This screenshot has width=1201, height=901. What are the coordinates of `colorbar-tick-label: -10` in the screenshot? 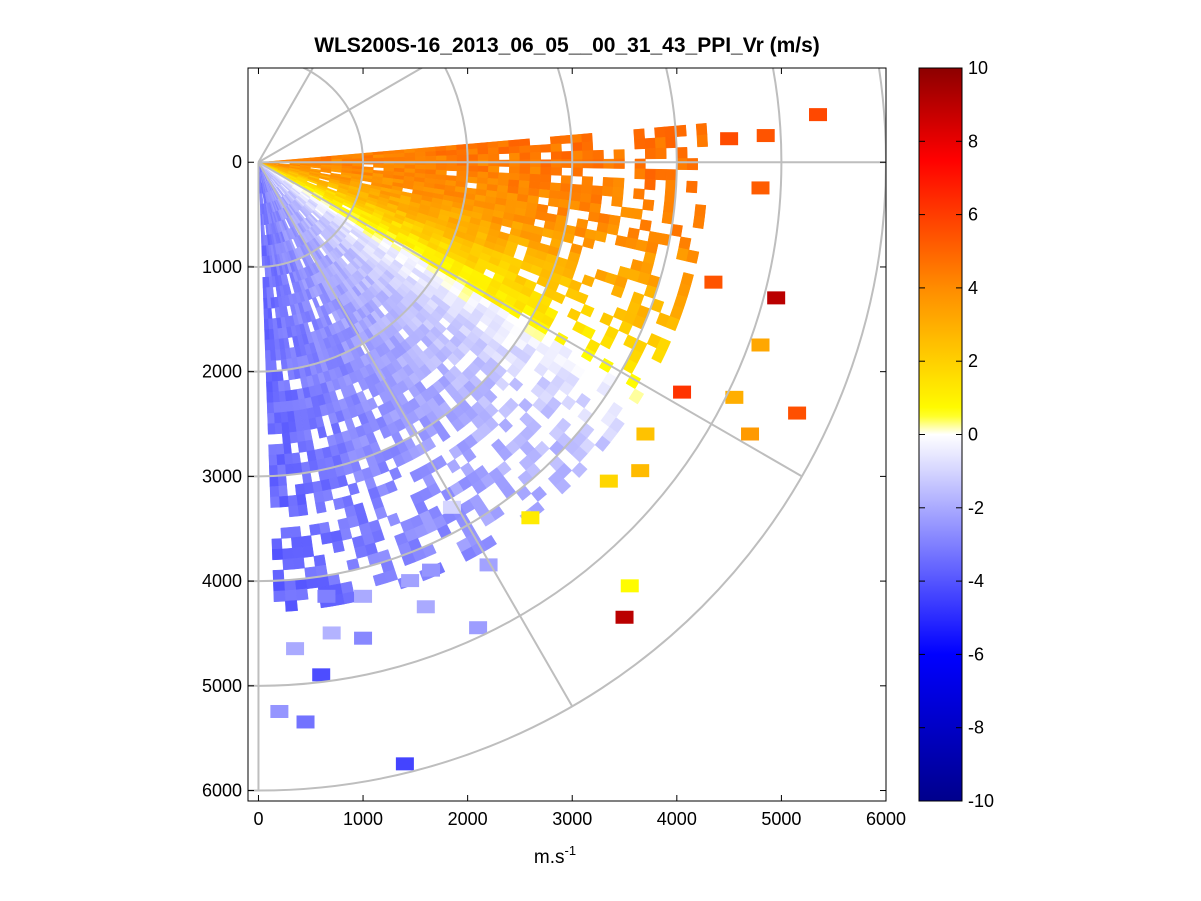 It's located at (981, 801).